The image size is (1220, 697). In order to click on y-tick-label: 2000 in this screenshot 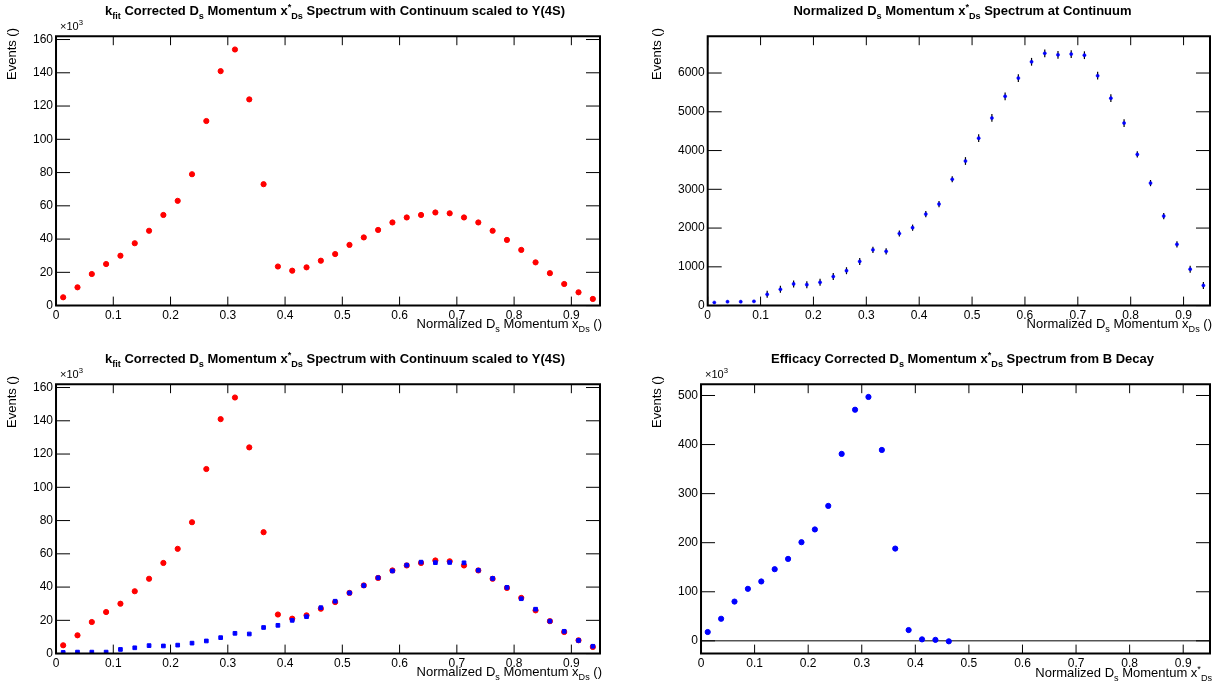, I will do `click(691, 227)`.